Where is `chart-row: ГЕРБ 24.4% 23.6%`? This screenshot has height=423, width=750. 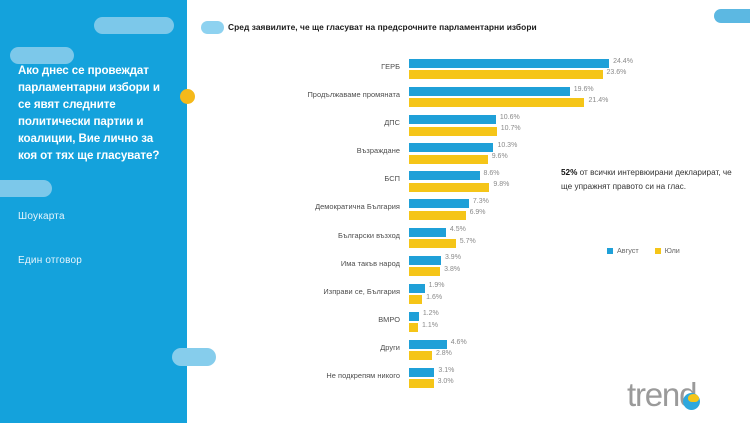 chart-row: ГЕРБ 24.4% 23.6% is located at coordinates (478, 70).